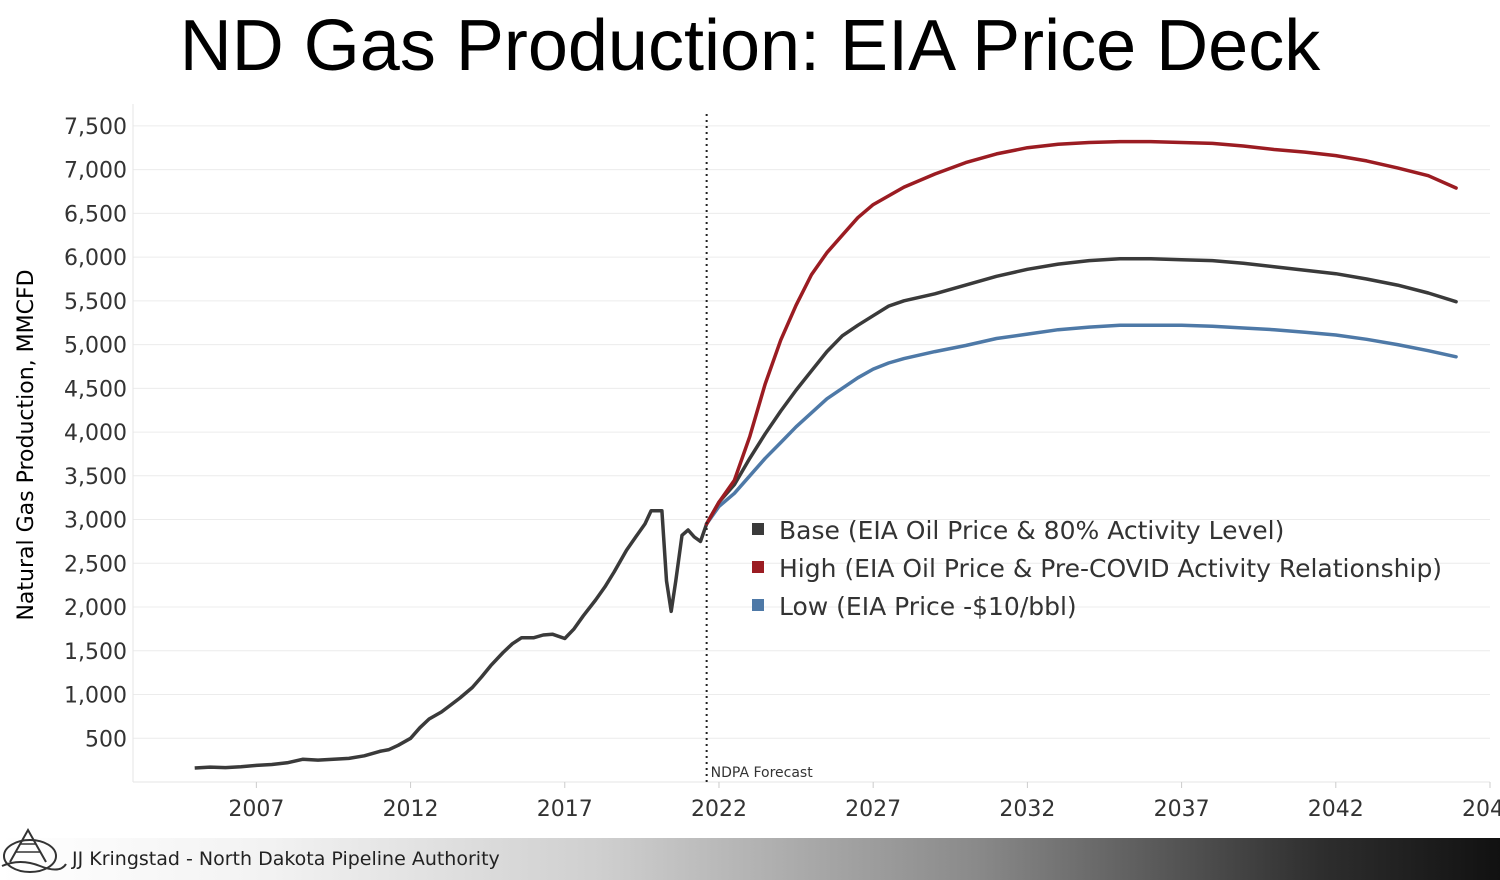 The height and width of the screenshot is (880, 1500). Describe the element at coordinates (95, 171) in the screenshot. I see `y-tick-label: 7,000` at that location.